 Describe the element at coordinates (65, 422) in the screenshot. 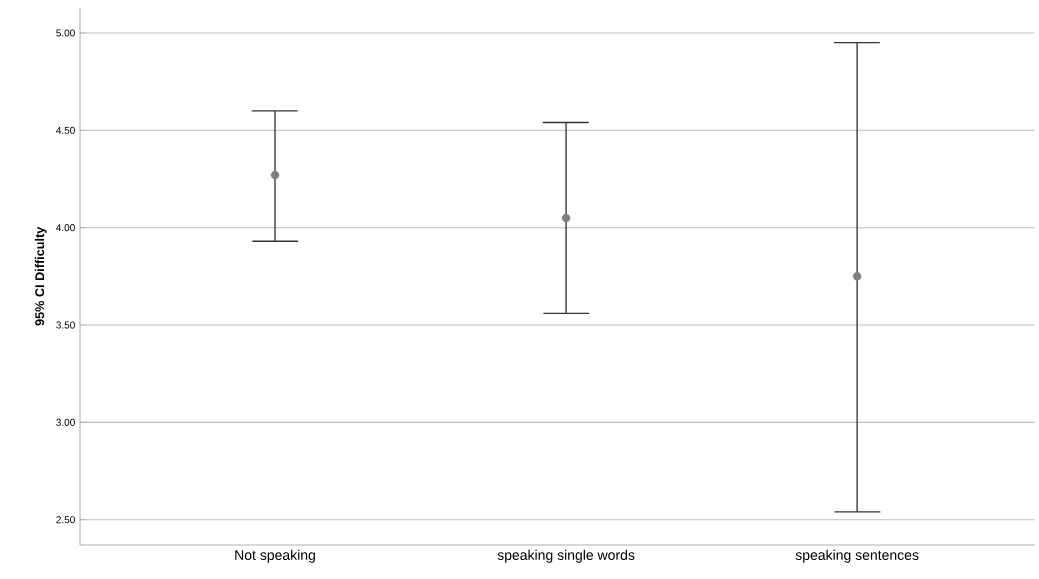

I see `y-tick-label: 3.00` at that location.